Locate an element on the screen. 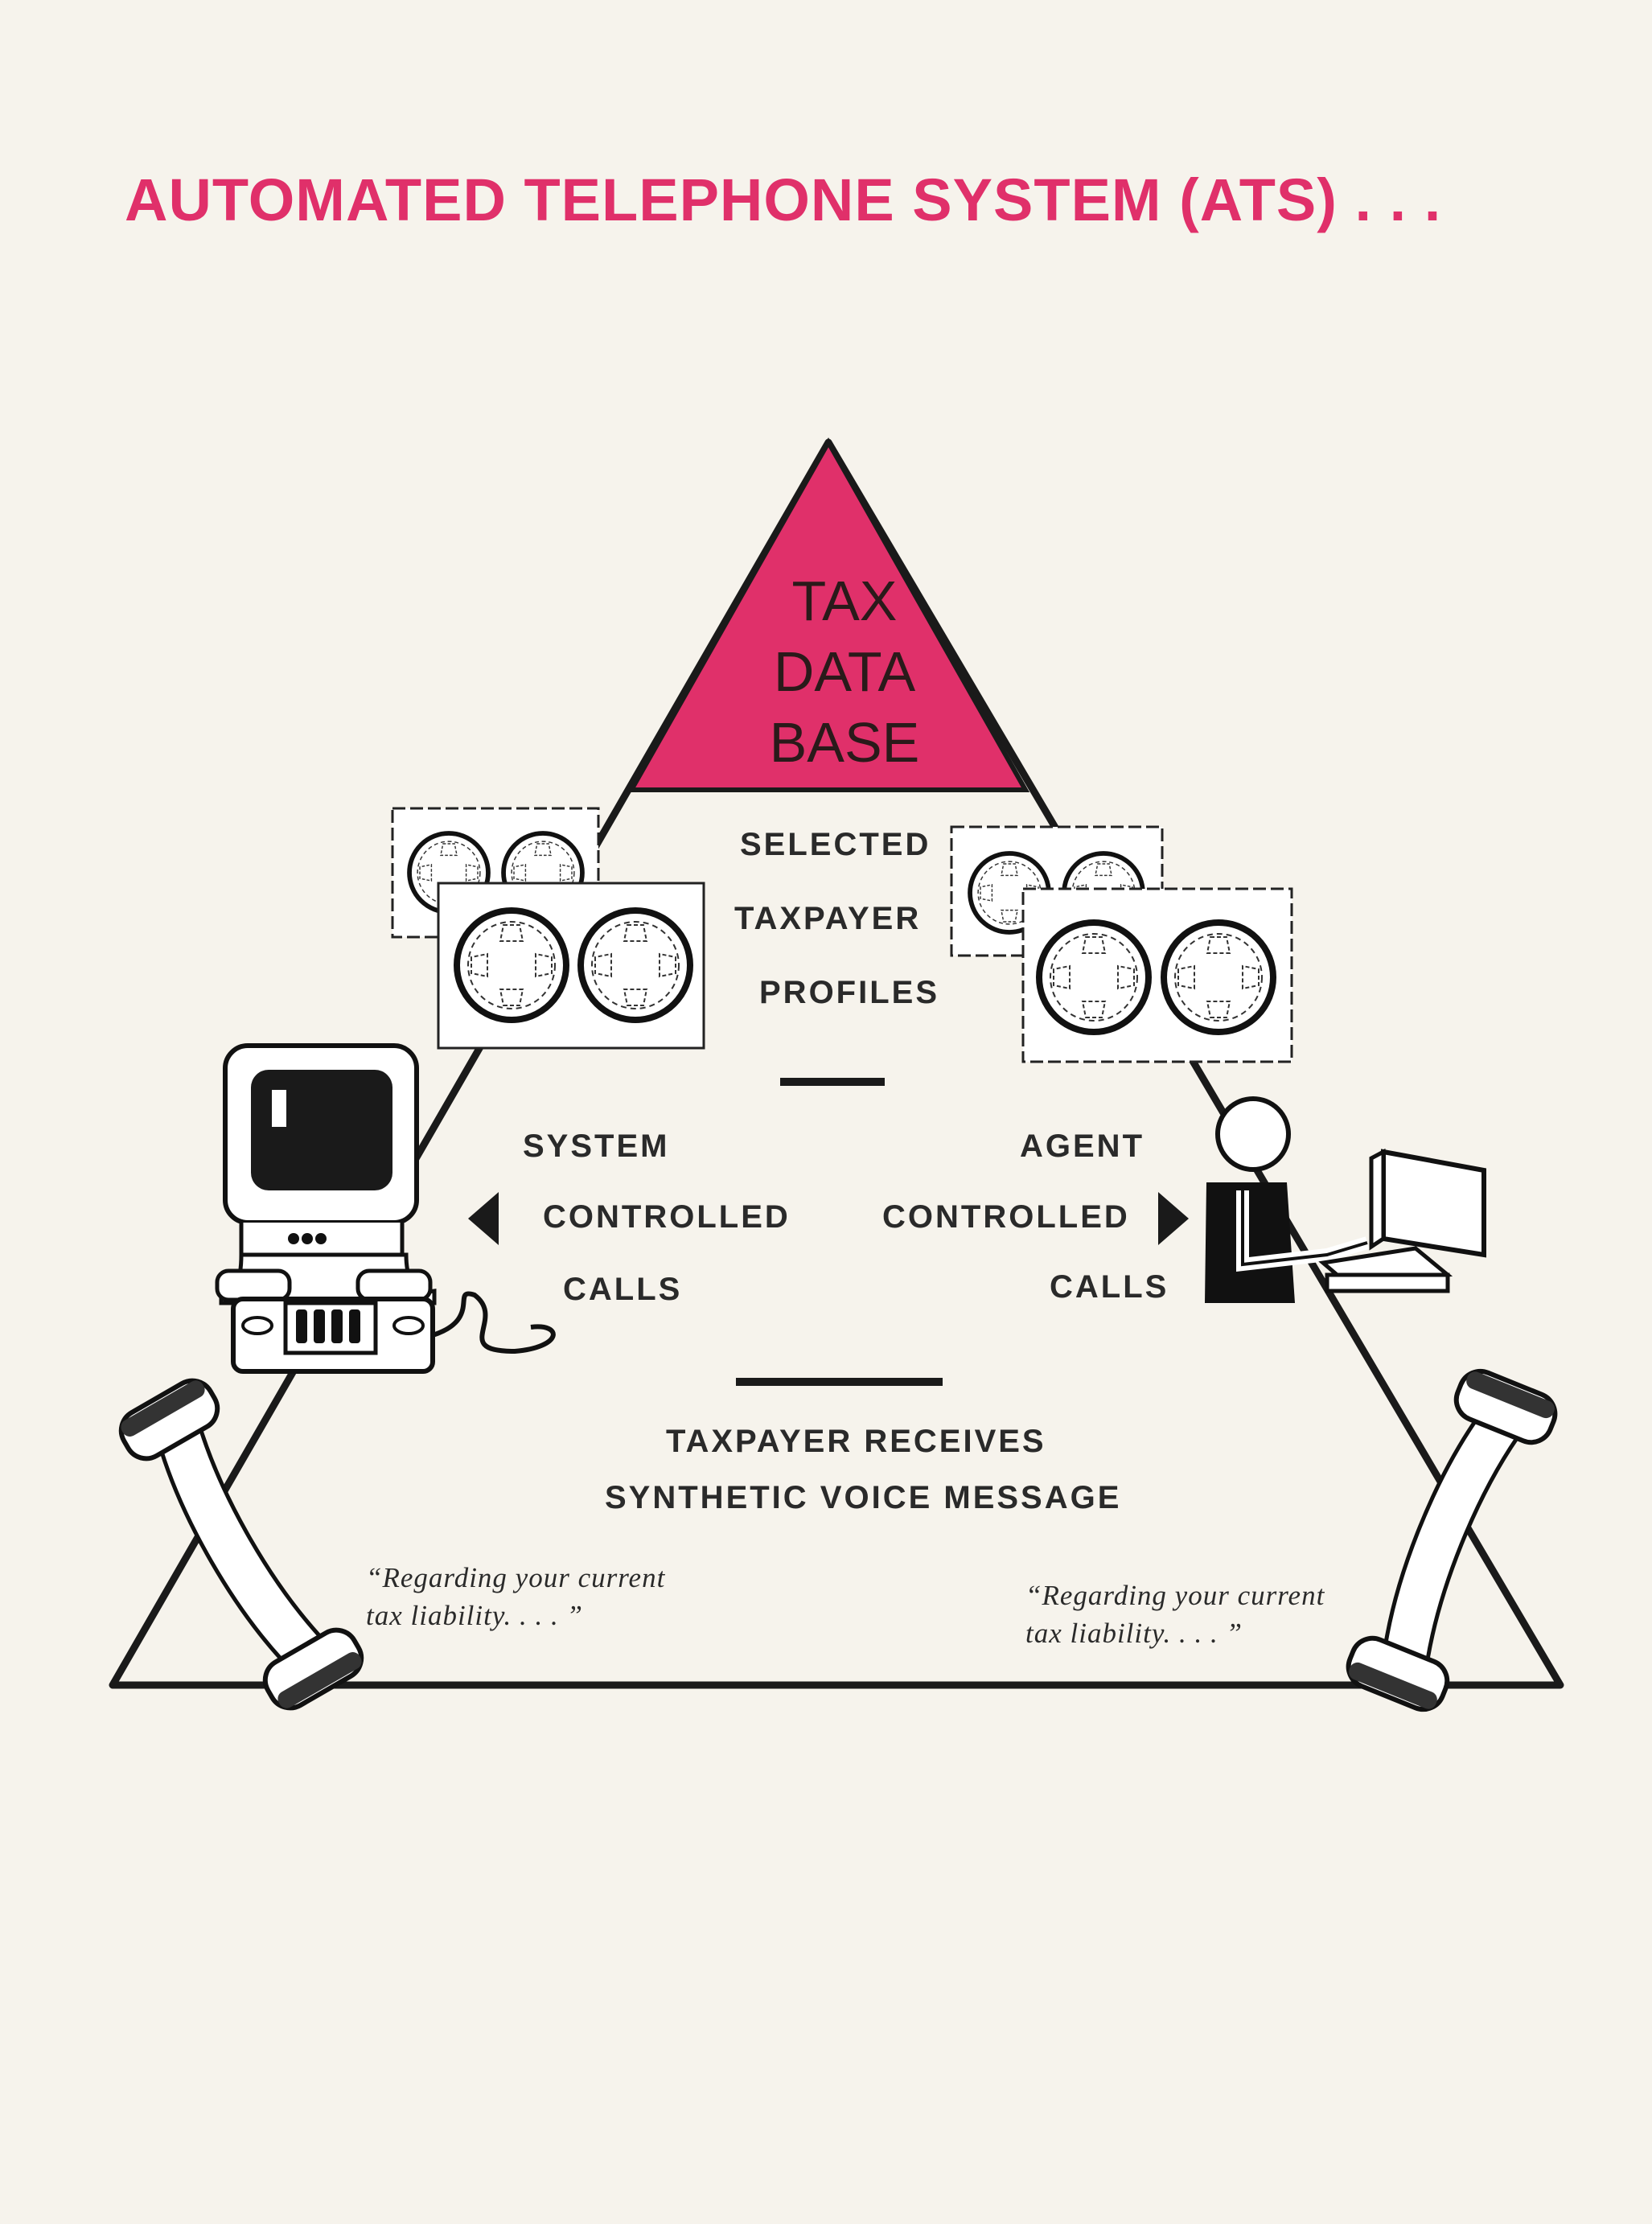  tax-data-base-apex is located at coordinates (828, 614).